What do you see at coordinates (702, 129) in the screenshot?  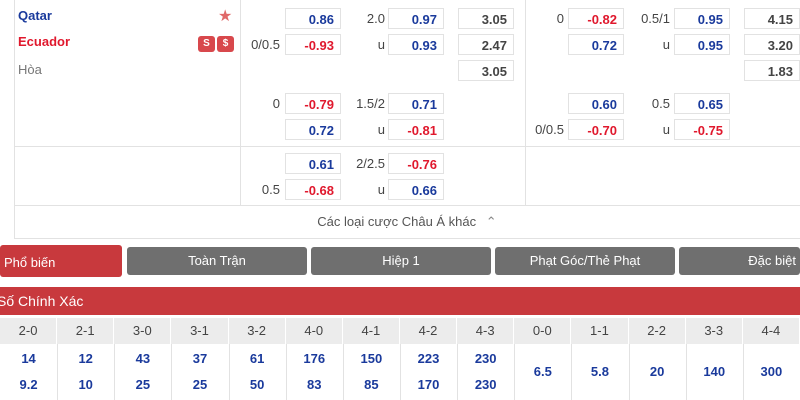 I see `odds-cell: -0.75` at bounding box center [702, 129].